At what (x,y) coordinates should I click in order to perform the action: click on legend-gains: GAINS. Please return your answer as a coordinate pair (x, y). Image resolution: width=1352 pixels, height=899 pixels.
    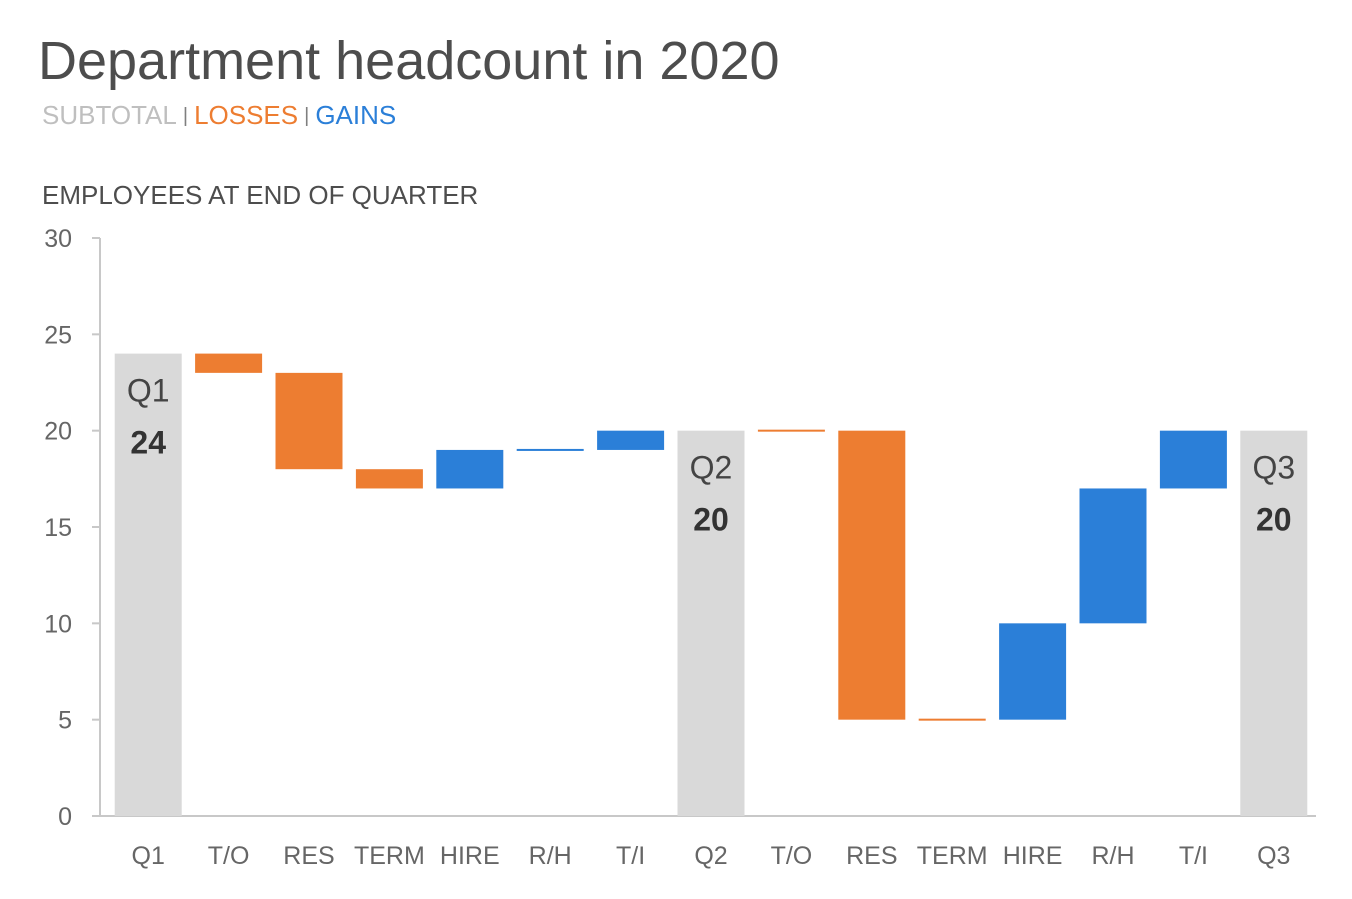
    Looking at the image, I should click on (356, 115).